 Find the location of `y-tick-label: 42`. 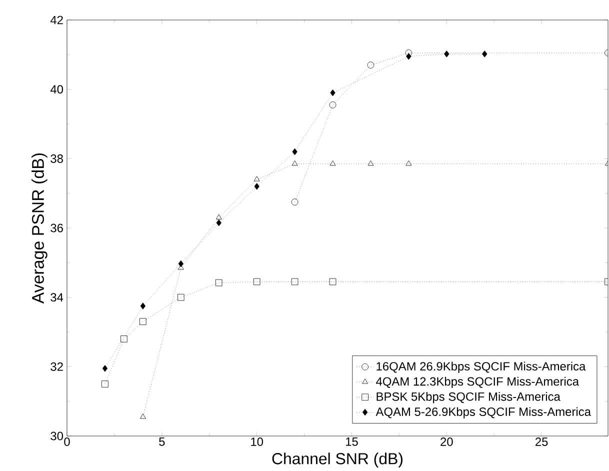

y-tick-label: 42 is located at coordinates (56, 20).